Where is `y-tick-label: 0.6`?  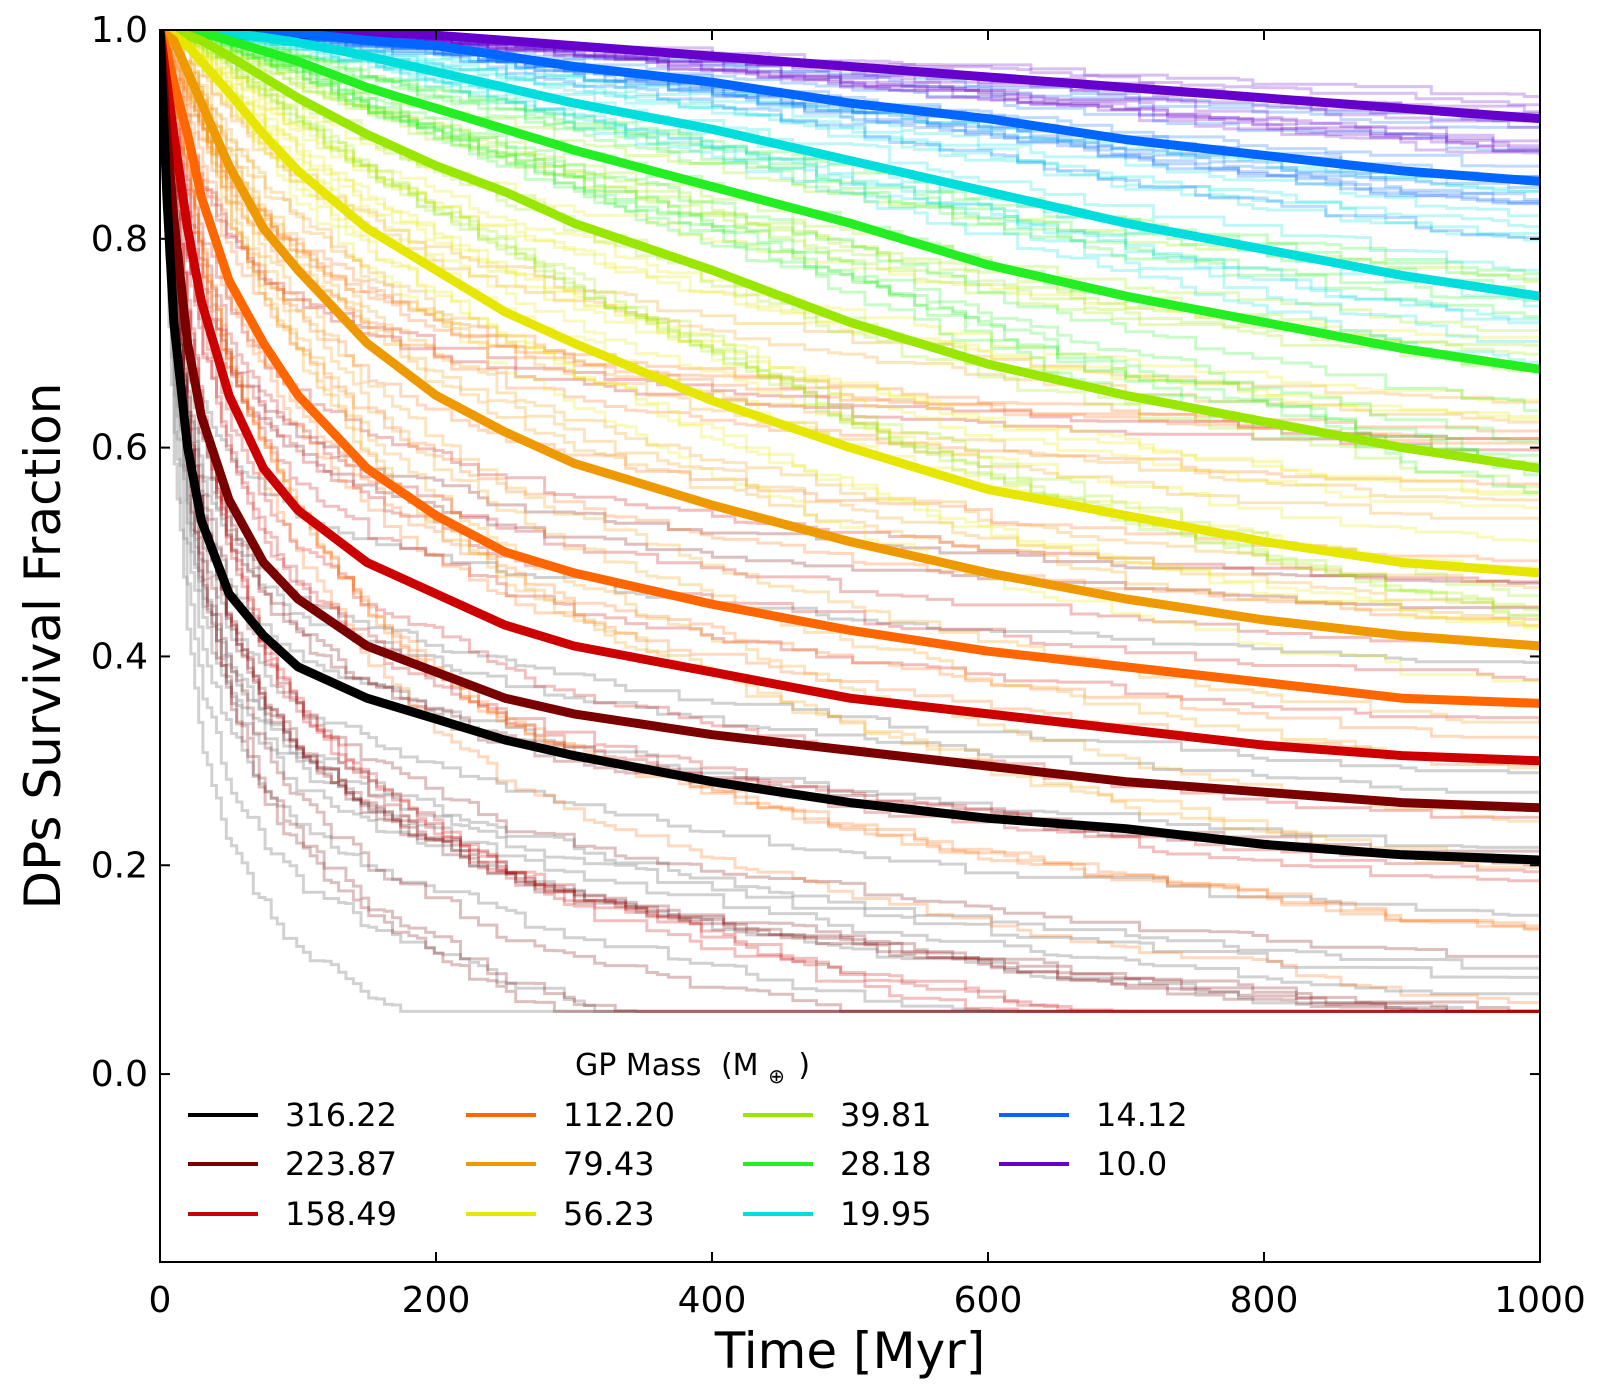 y-tick-label: 0.6 is located at coordinates (119, 448).